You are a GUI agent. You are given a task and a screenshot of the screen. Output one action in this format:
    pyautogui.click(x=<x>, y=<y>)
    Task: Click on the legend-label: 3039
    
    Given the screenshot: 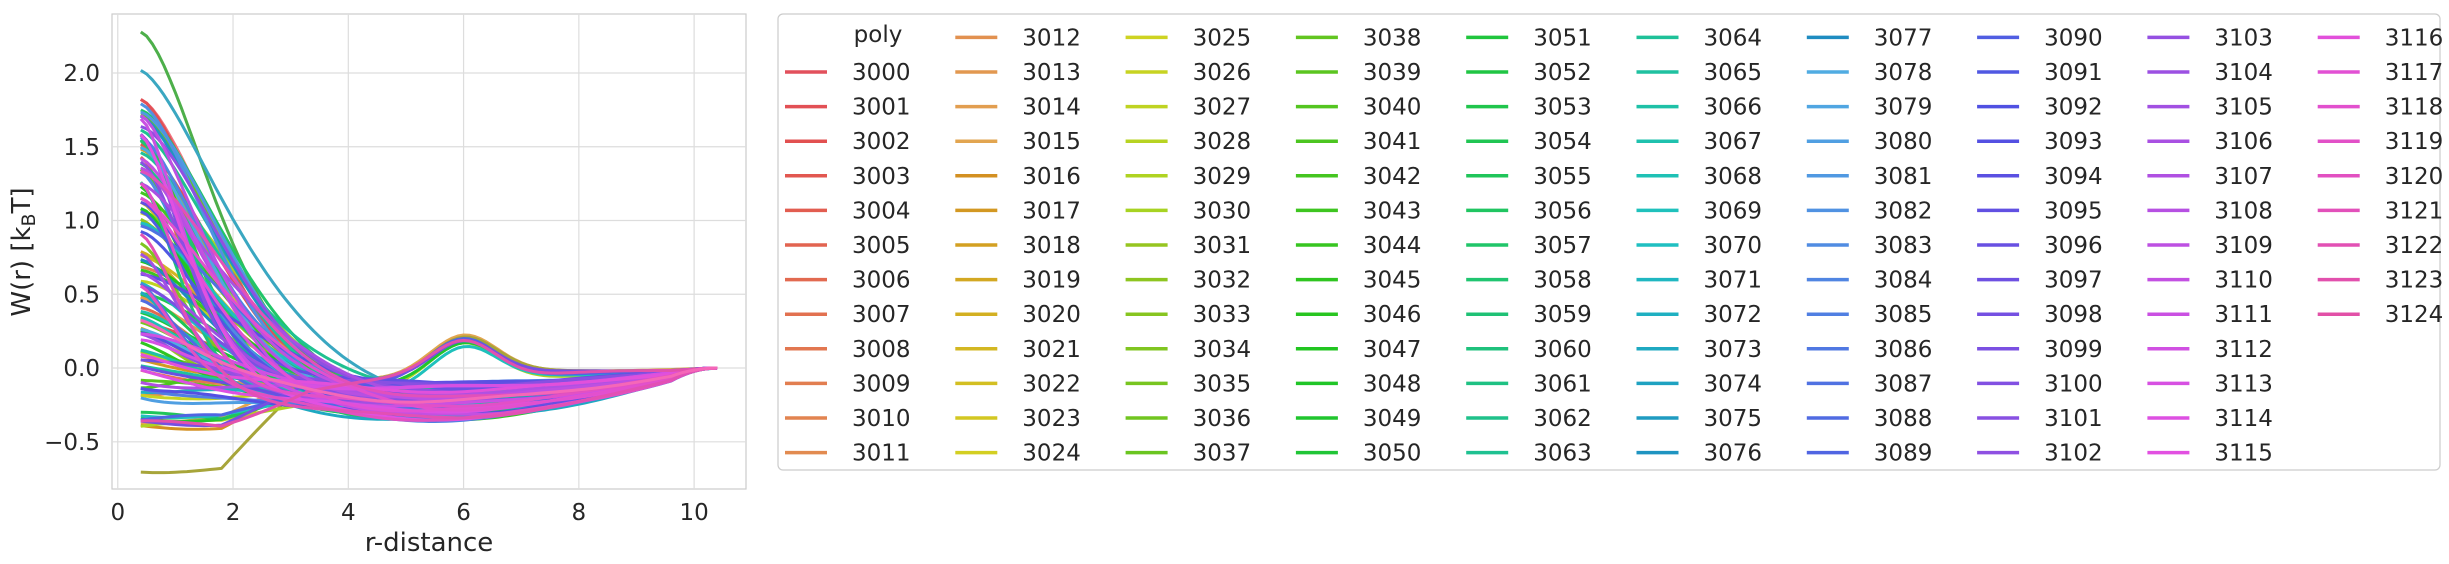 What is the action you would take?
    pyautogui.click(x=1392, y=73)
    